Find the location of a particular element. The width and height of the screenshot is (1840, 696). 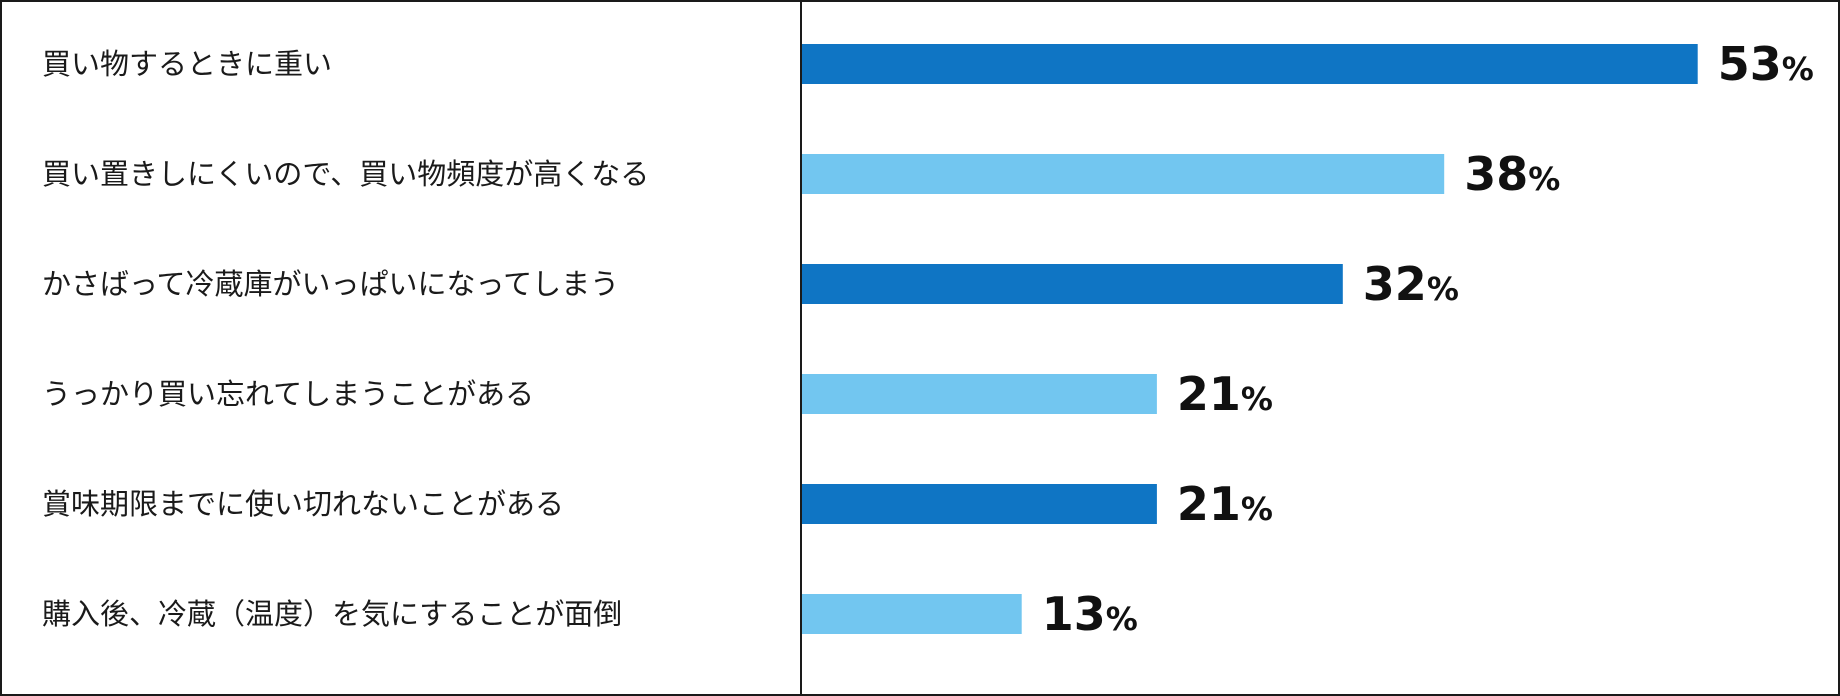

data-label: 32% is located at coordinates (1411, 284).